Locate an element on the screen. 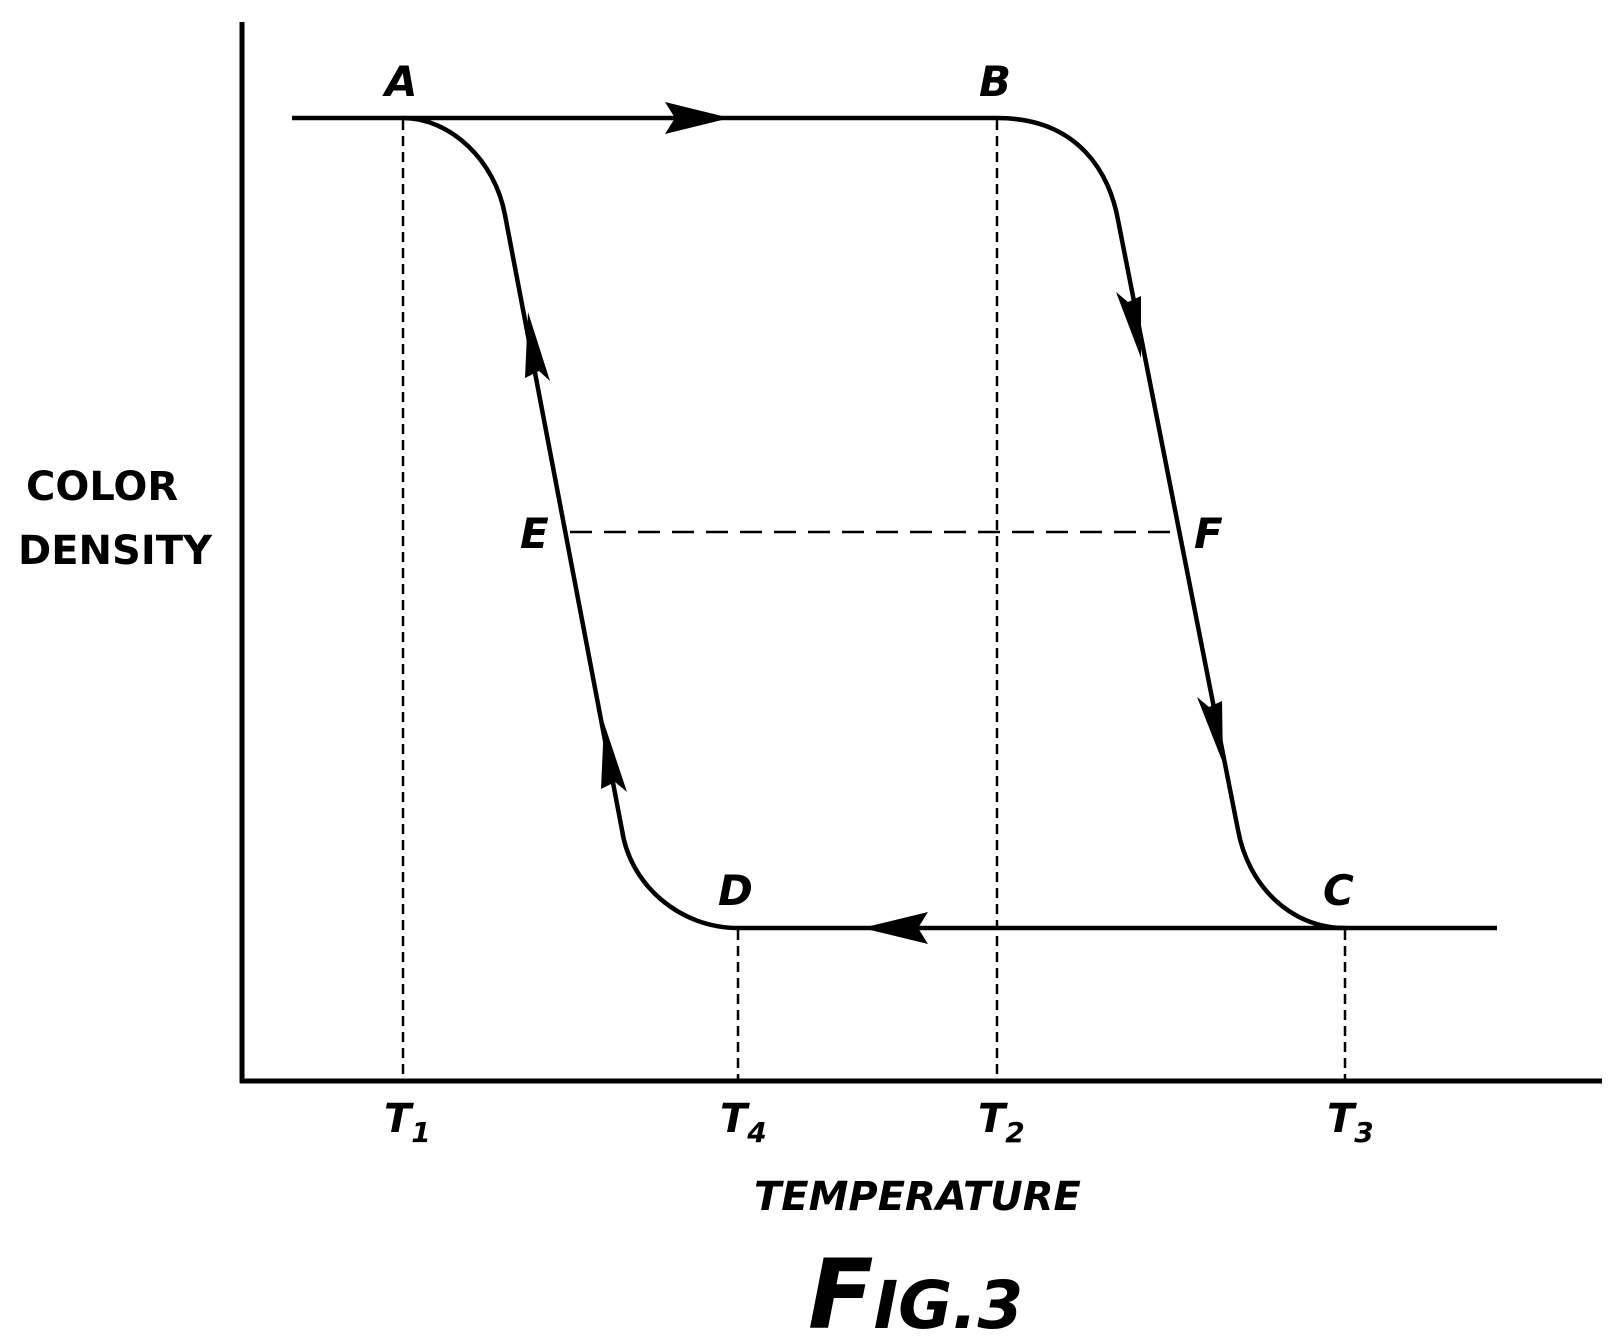  y-axis-label-line-1: COLOR is located at coordinates (102, 487).